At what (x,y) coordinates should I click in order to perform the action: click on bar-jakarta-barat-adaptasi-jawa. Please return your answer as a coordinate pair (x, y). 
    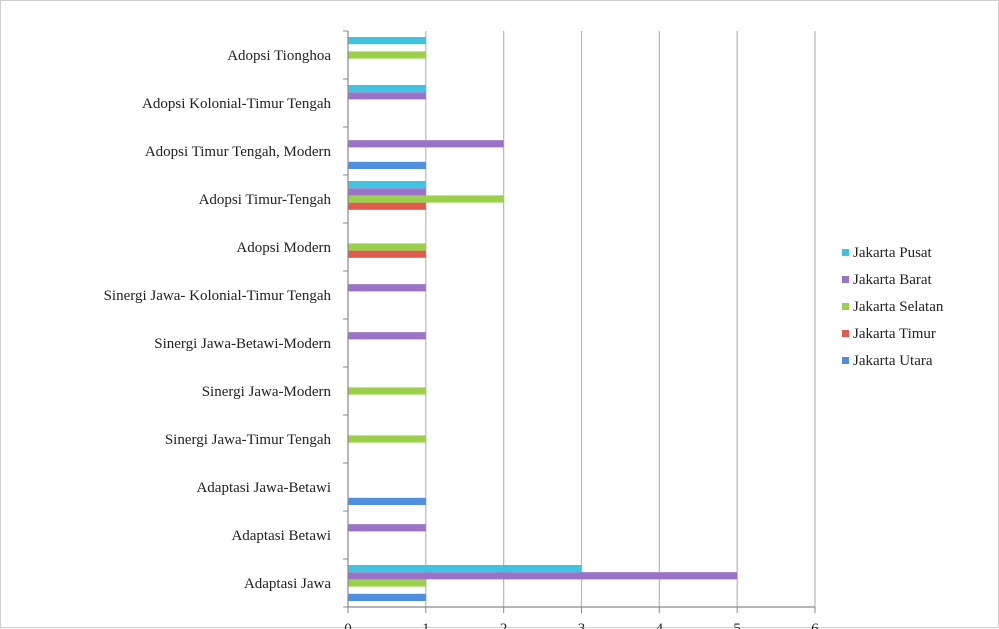
    Looking at the image, I should click on (543, 576).